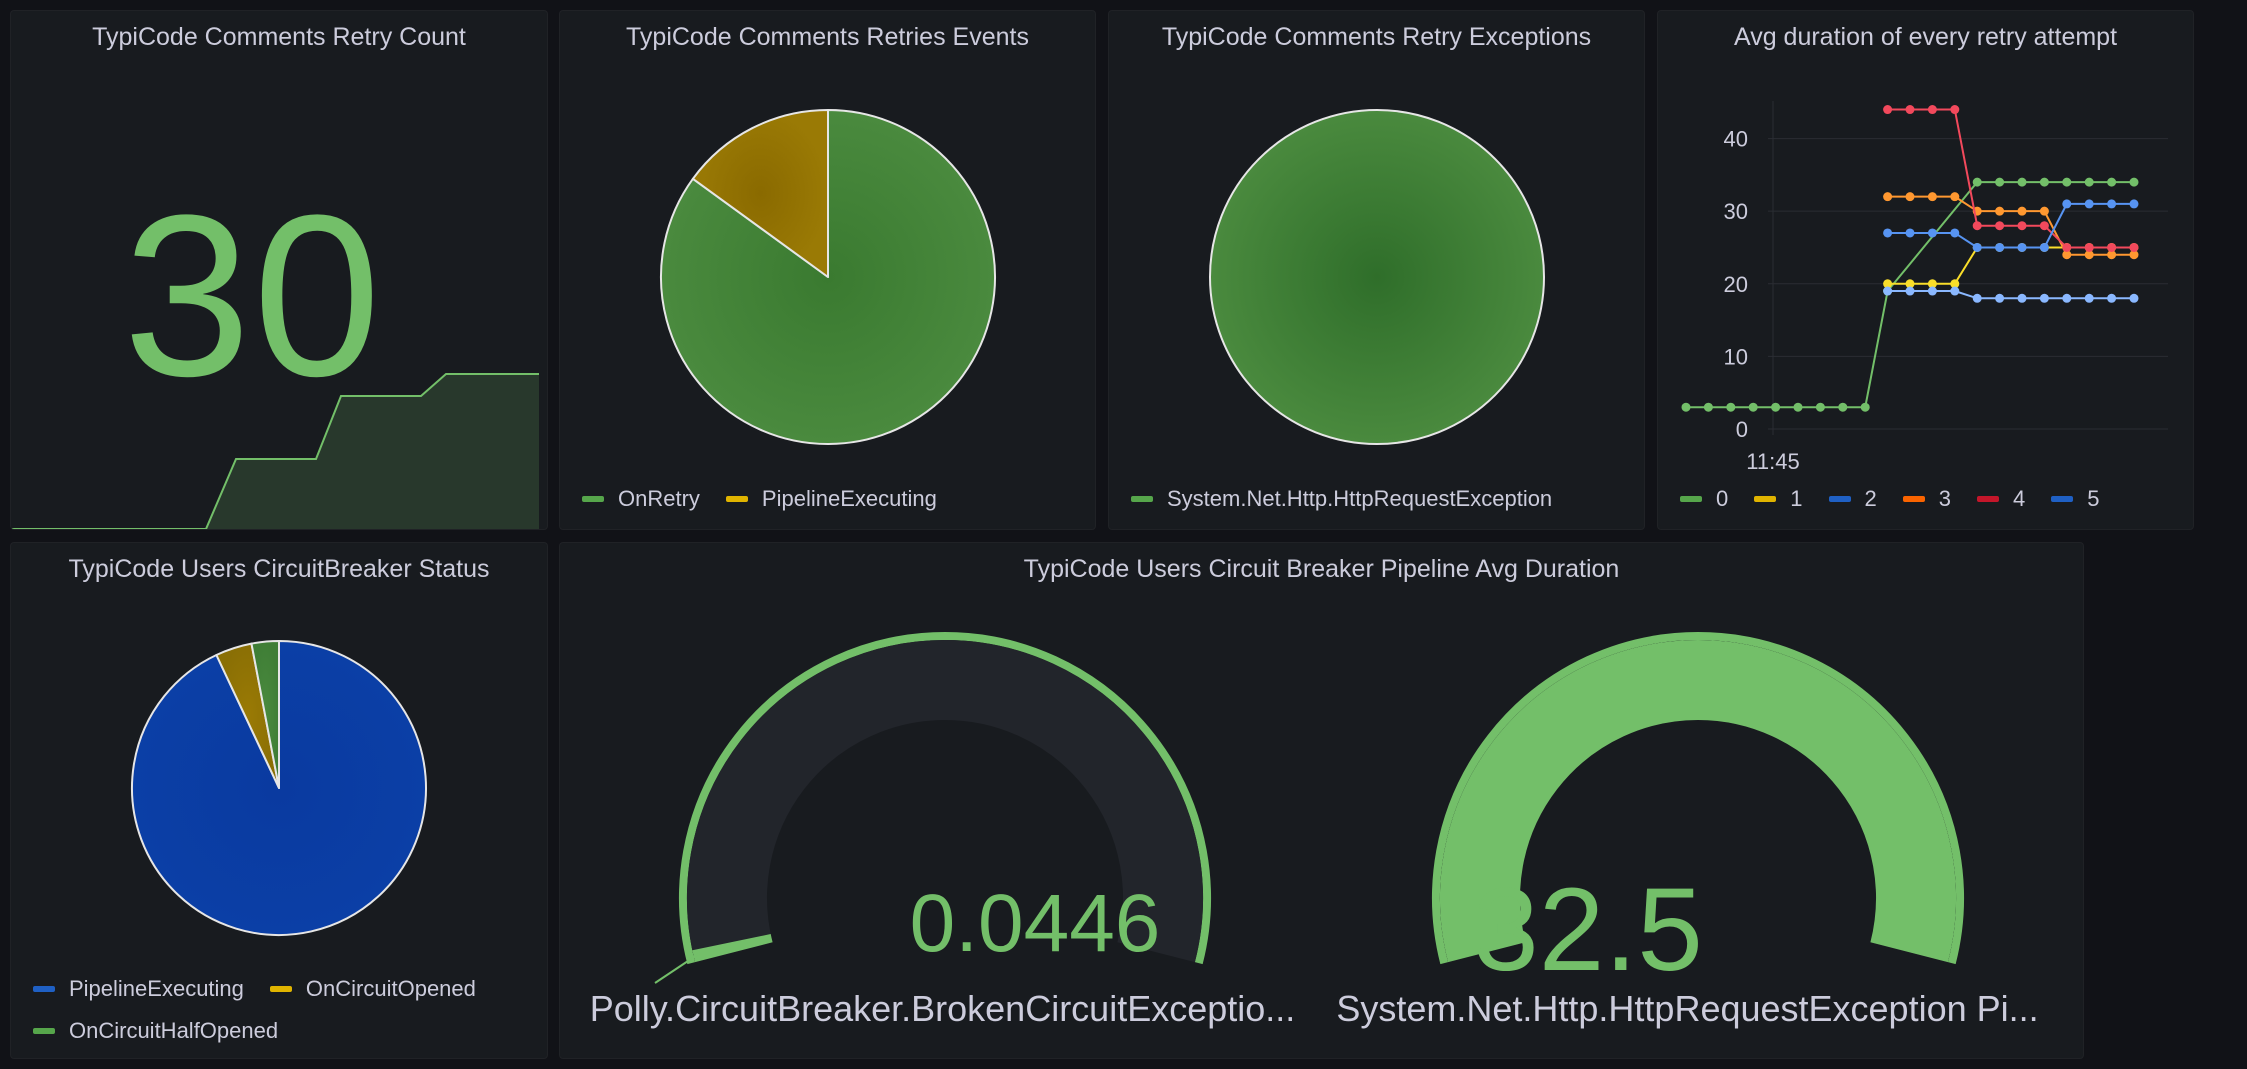  What do you see at coordinates (1736, 284) in the screenshot?
I see `y-tick-label: 20` at bounding box center [1736, 284].